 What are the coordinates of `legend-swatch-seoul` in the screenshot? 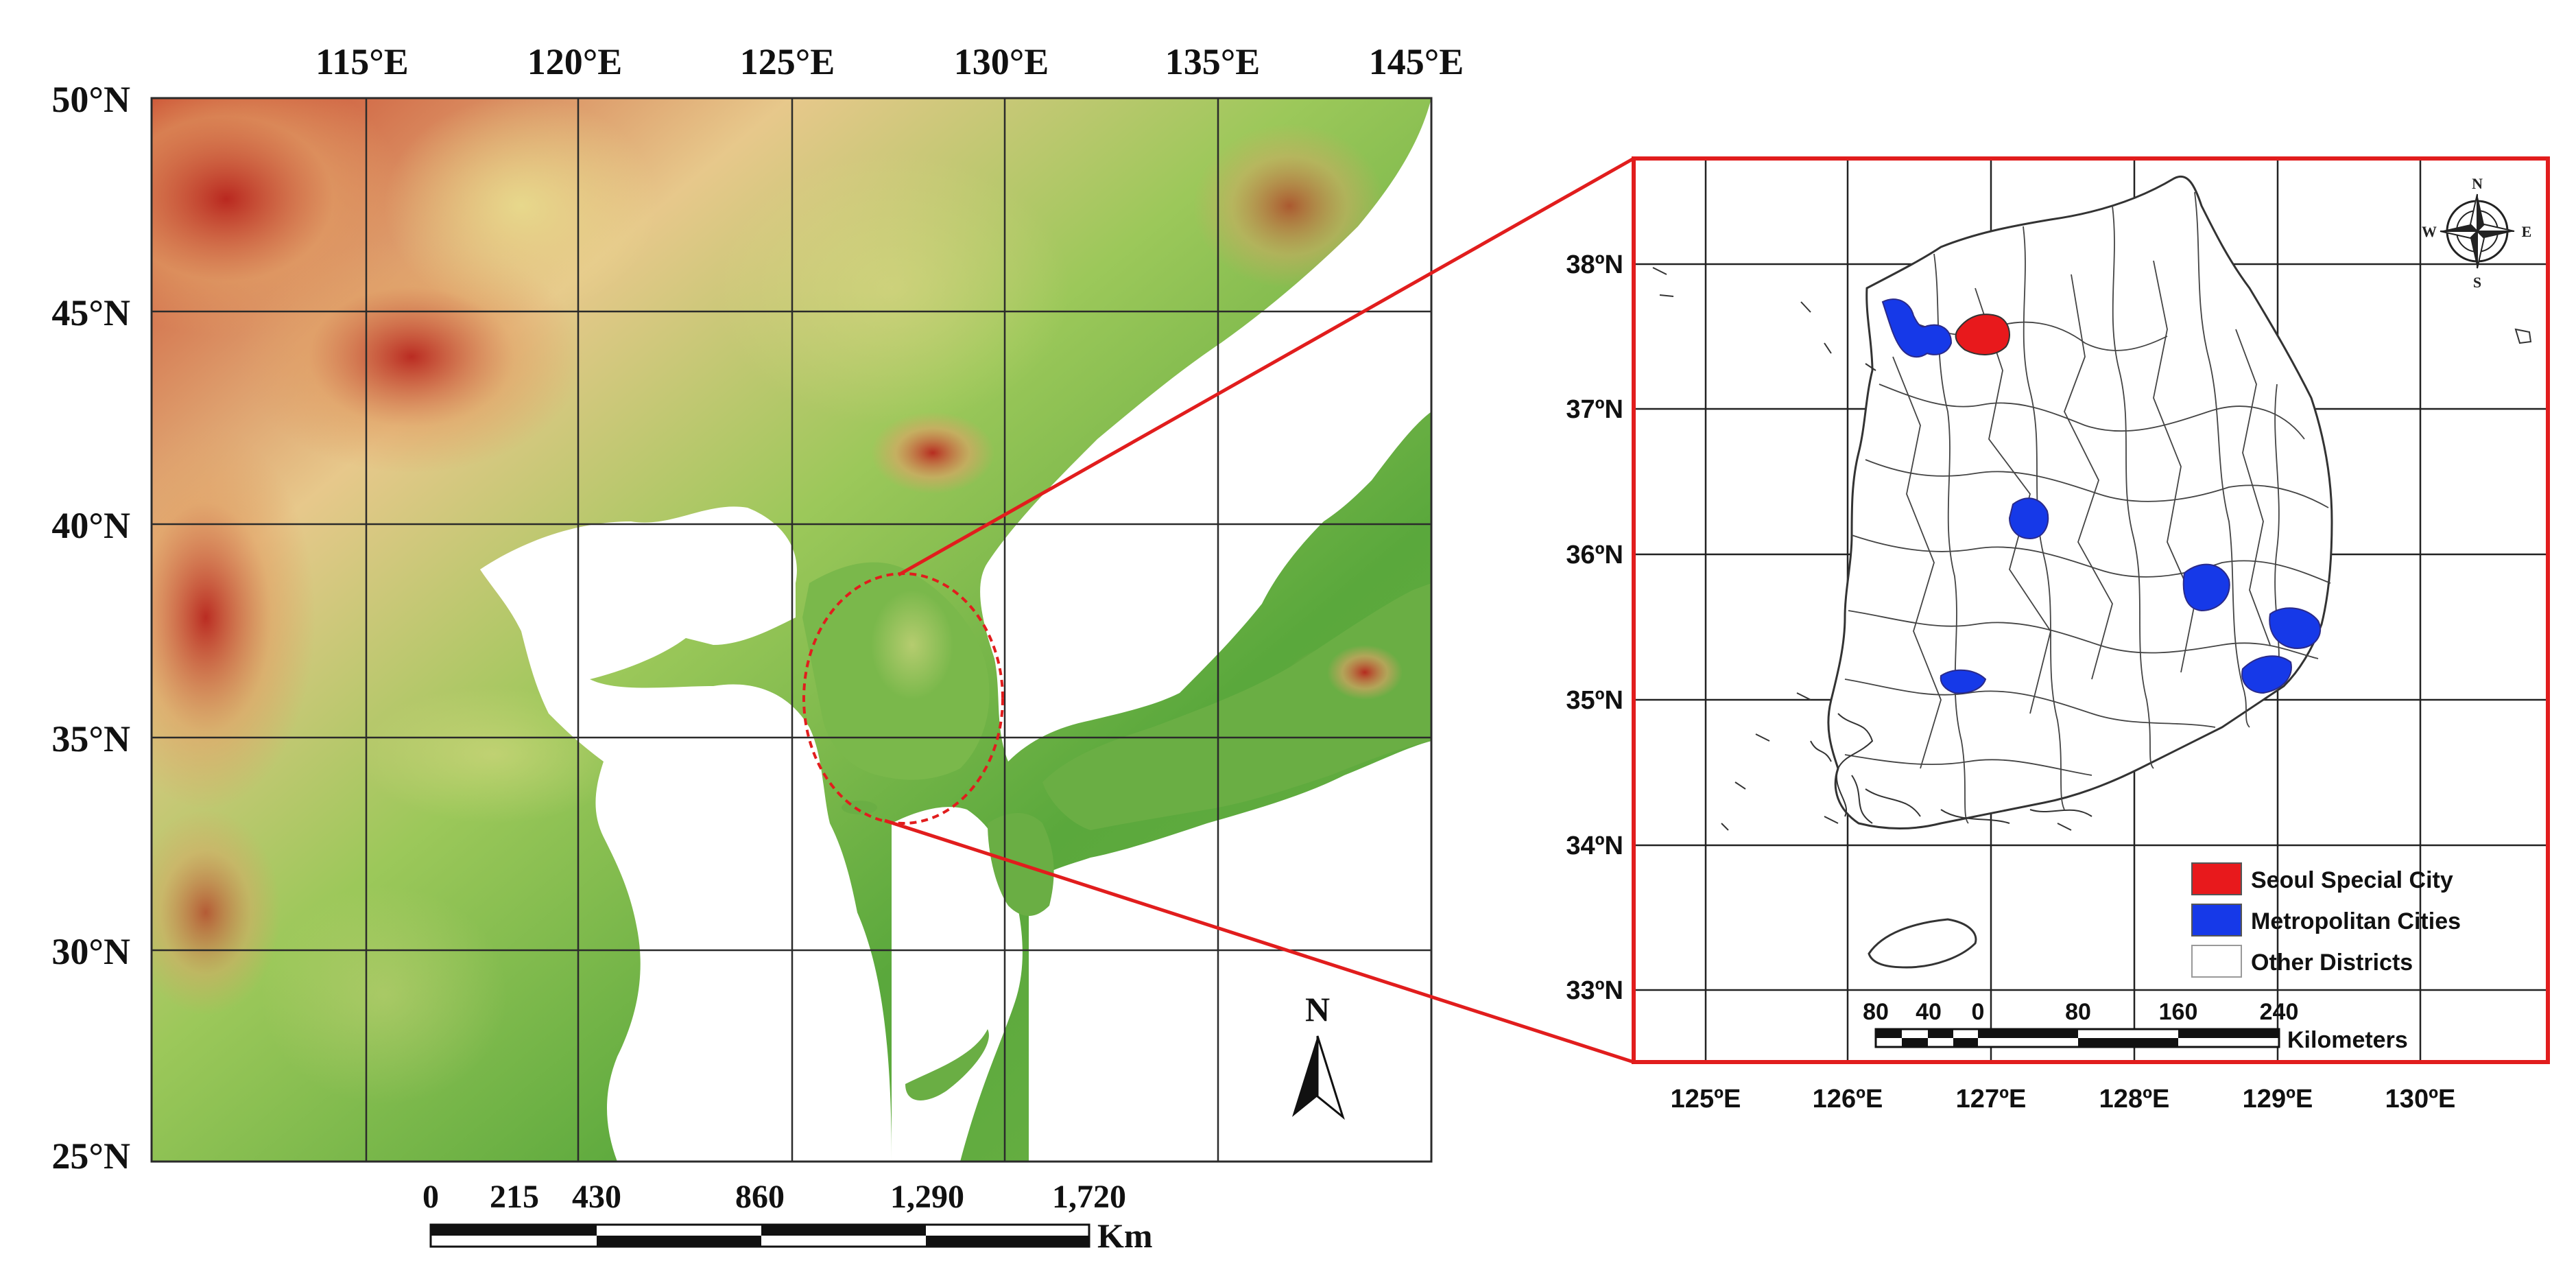 It's located at (2216, 878).